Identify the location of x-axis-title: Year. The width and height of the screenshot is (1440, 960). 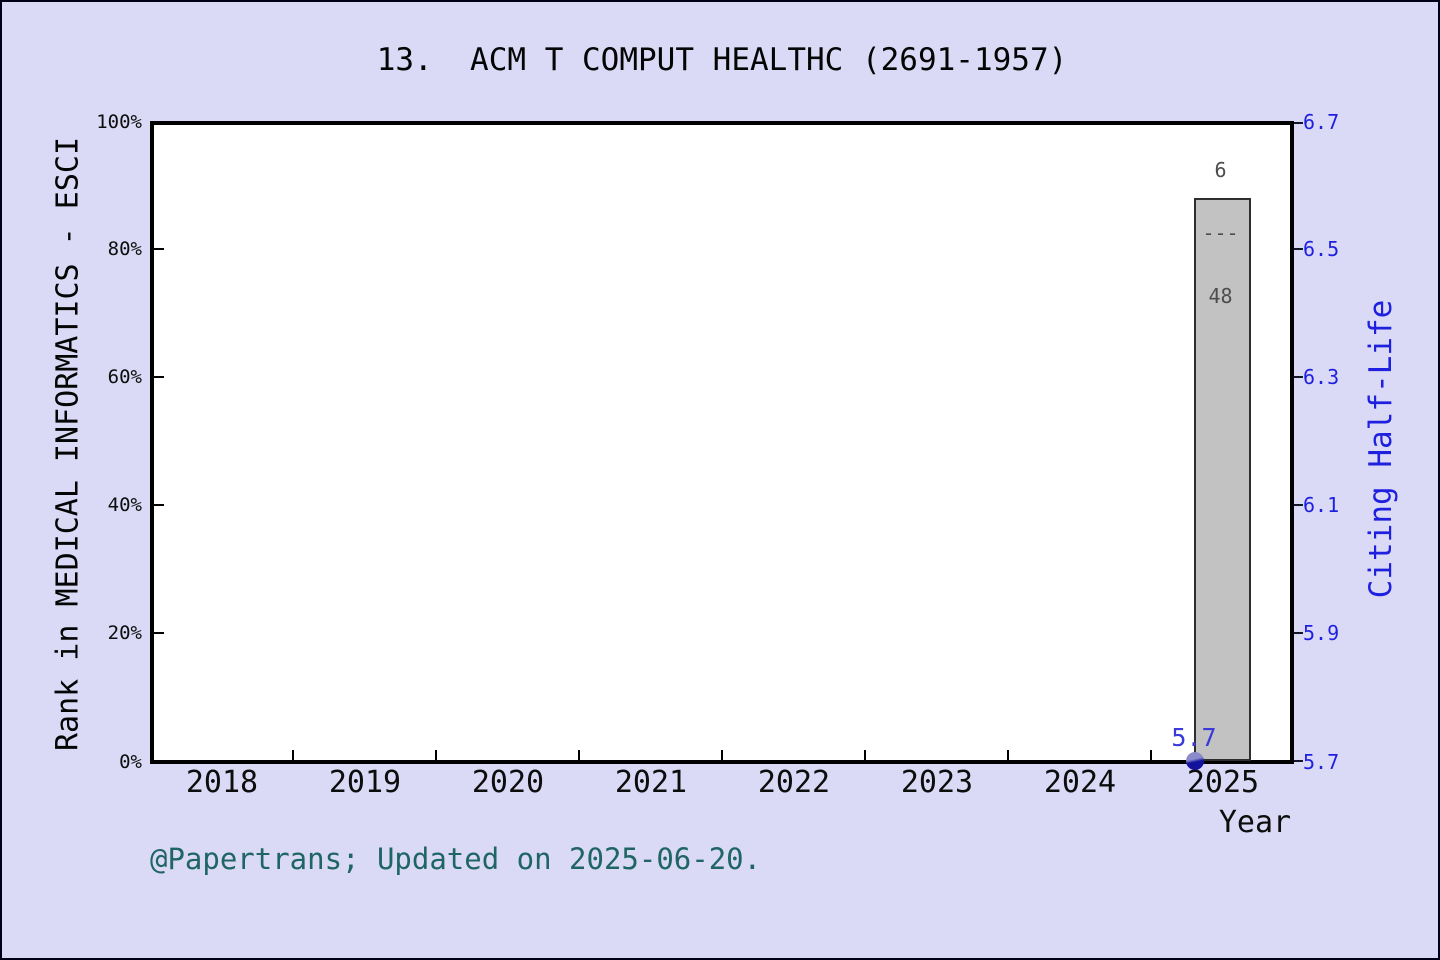
(1255, 822).